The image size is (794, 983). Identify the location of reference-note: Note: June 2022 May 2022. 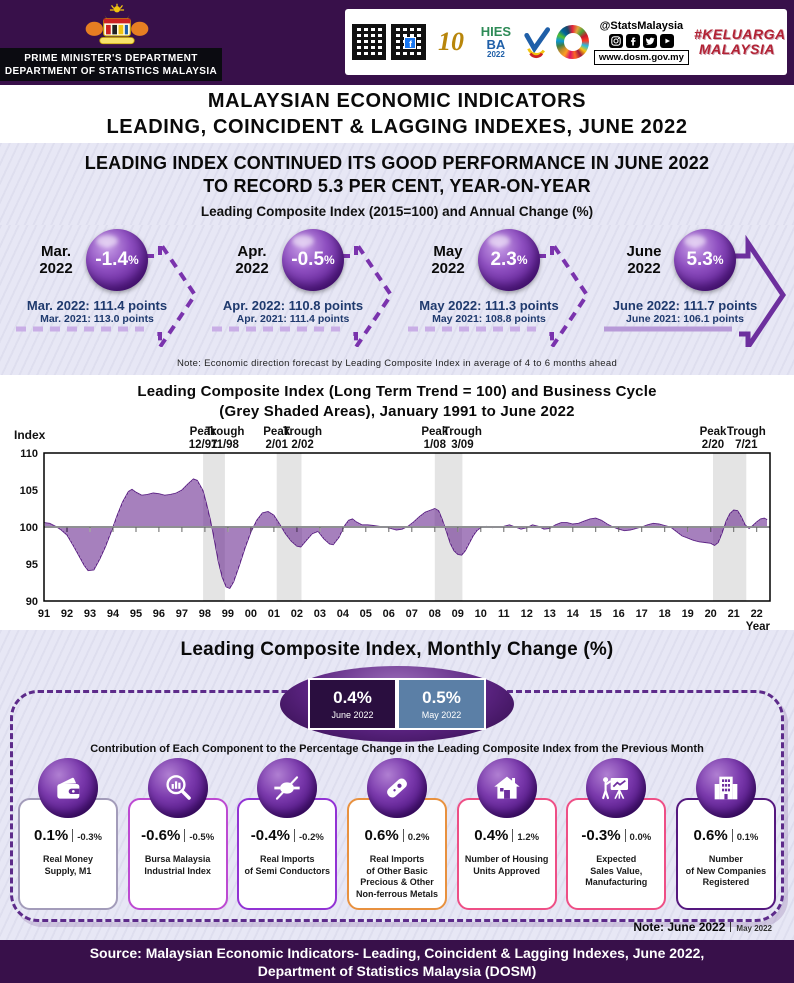
(702, 927).